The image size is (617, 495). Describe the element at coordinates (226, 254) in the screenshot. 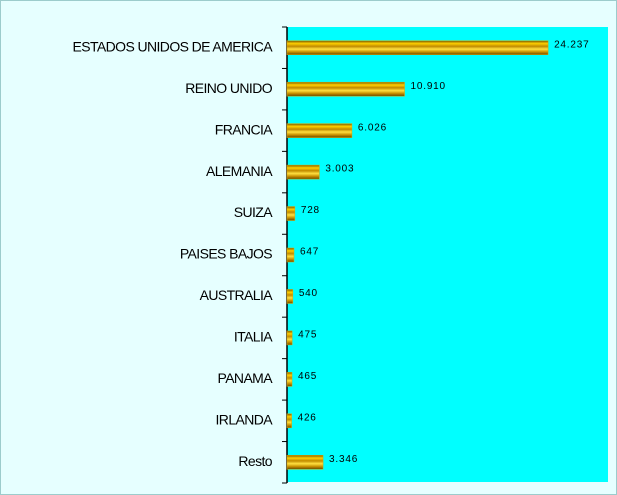

I see `category-label: PAISES BAJOS` at that location.